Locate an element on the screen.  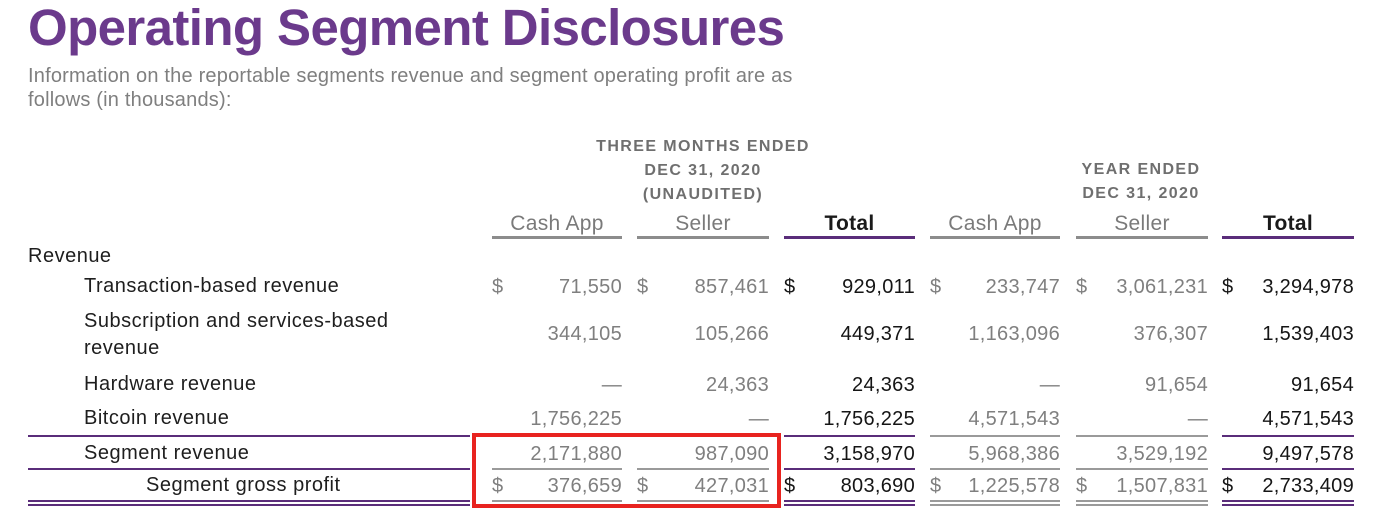
rule-col-total-y-d is located at coordinates (1288, 505).